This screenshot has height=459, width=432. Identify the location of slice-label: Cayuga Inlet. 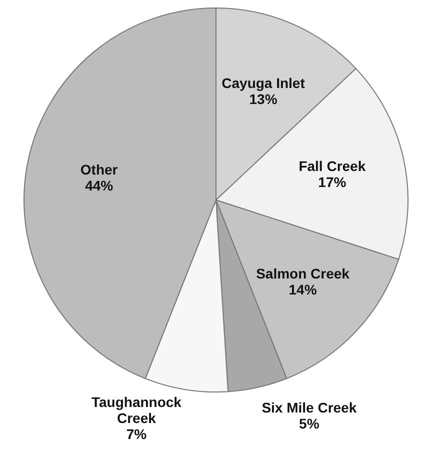
(264, 82).